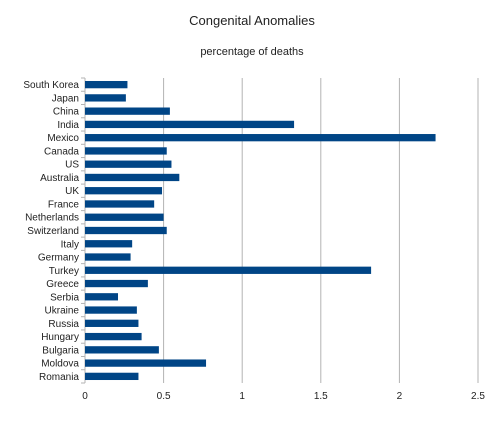 The width and height of the screenshot is (504, 422). Describe the element at coordinates (252, 52) in the screenshot. I see `chart-subtitle: percentage of deaths` at that location.